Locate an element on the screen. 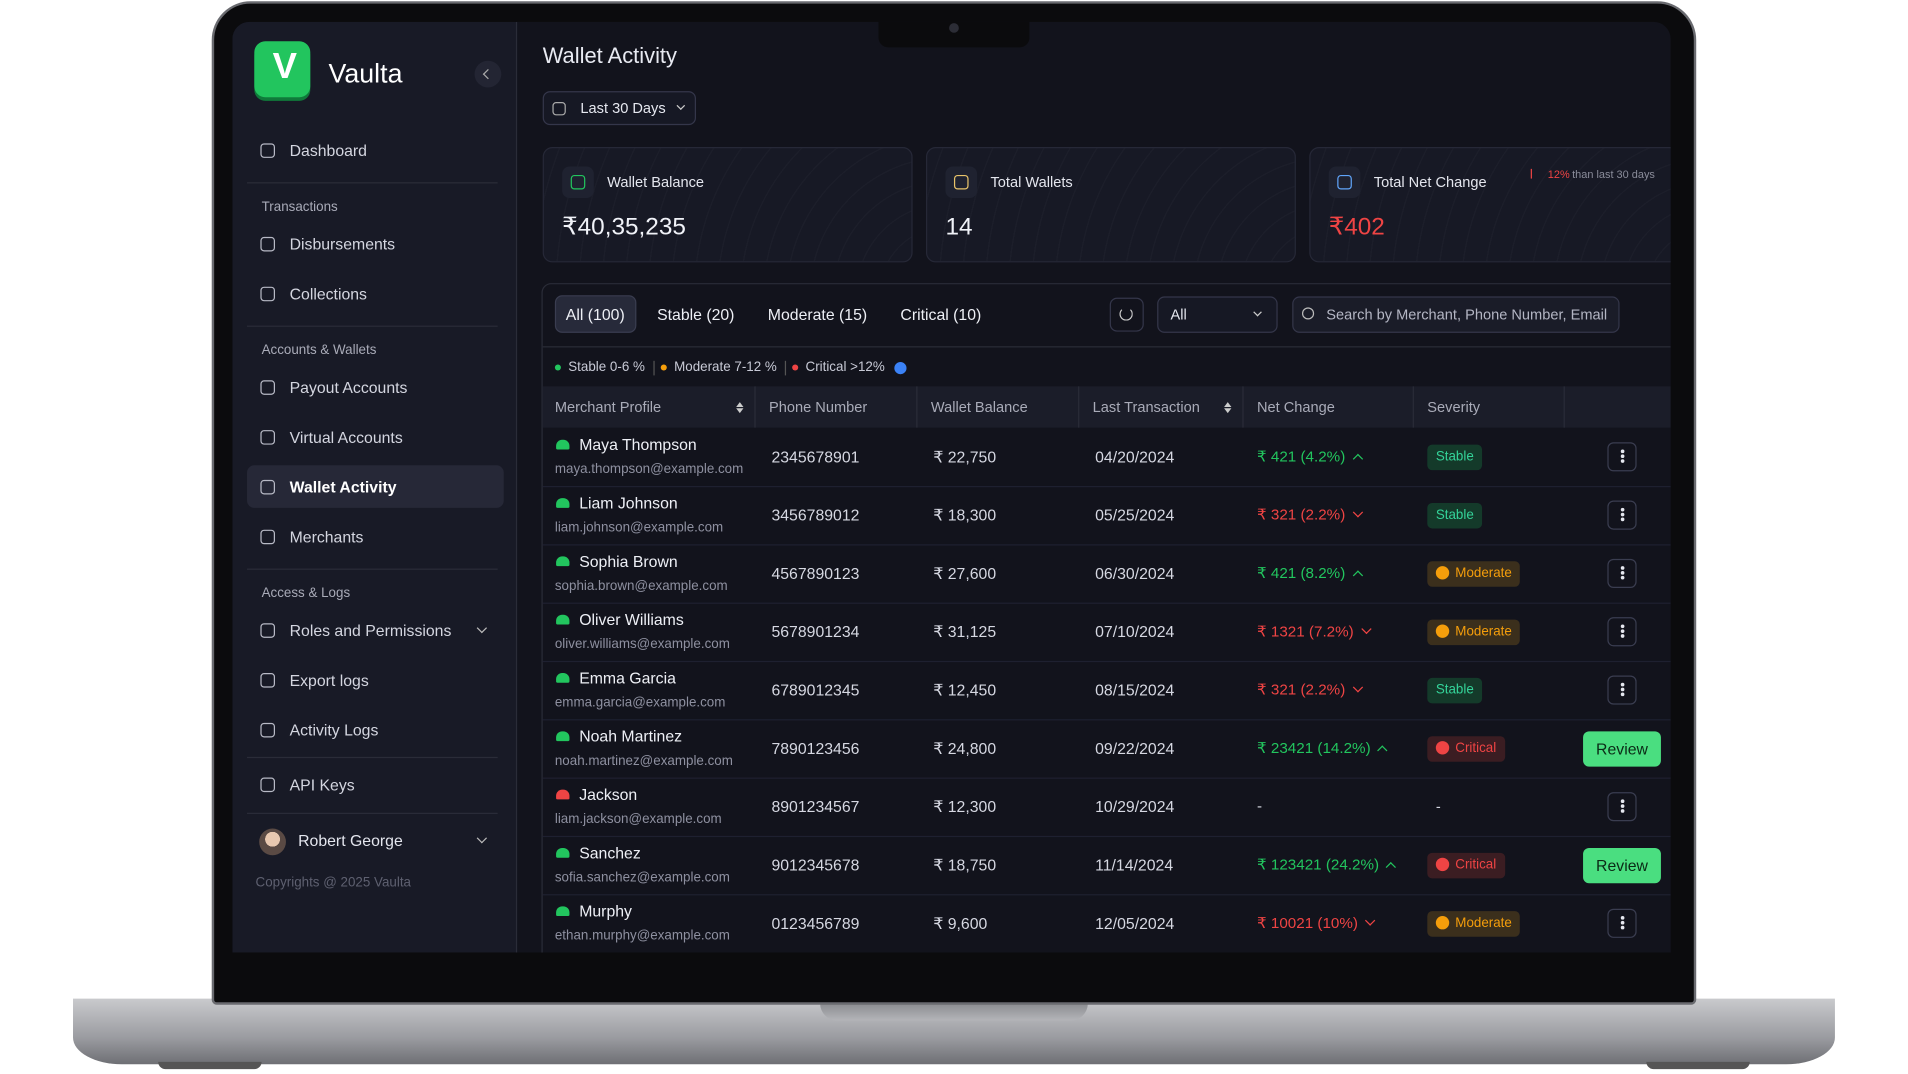  wallet-balance: ₹ 12,300 is located at coordinates (965, 806).